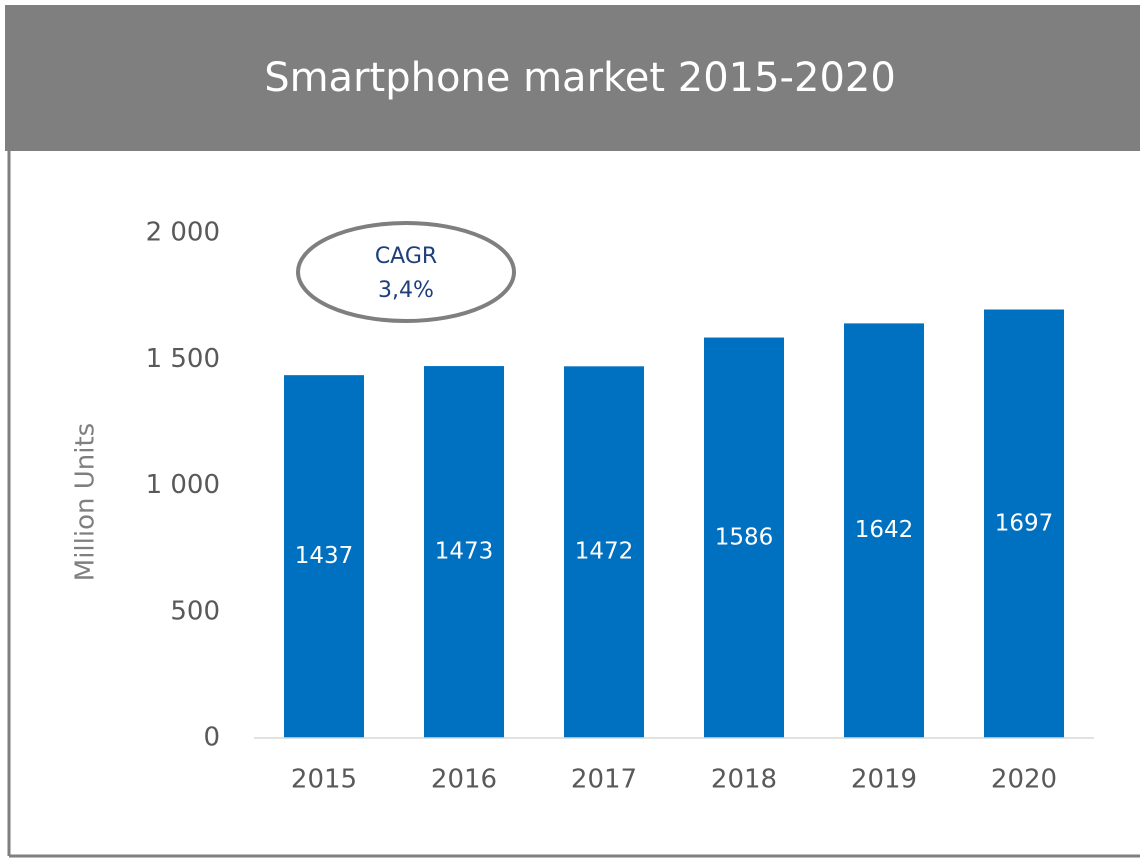  I want to click on chart-title: Smartphone market 2015-2020, so click(580, 78).